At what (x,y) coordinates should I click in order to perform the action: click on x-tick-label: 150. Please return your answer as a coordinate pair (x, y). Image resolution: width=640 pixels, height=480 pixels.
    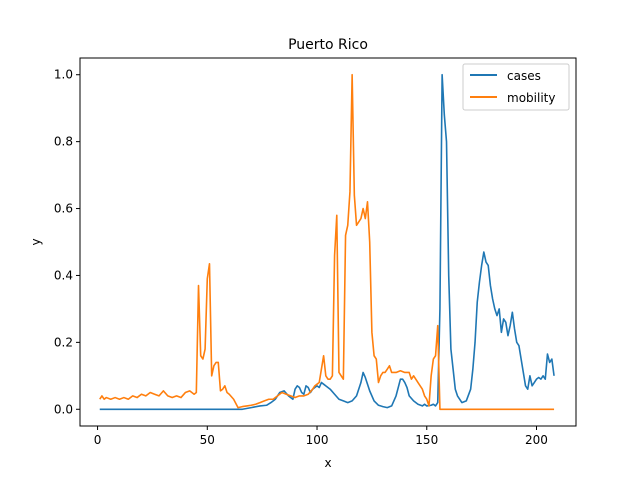
    Looking at the image, I should click on (426, 440).